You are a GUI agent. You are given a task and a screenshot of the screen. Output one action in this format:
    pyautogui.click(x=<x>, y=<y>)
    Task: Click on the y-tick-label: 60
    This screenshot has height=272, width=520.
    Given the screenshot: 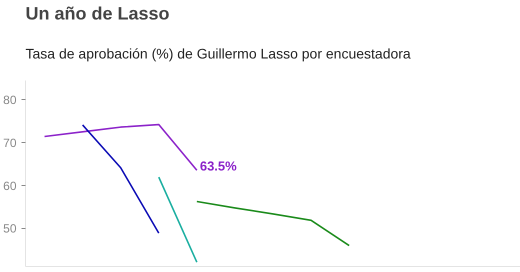 What is the action you would take?
    pyautogui.click(x=10, y=185)
    